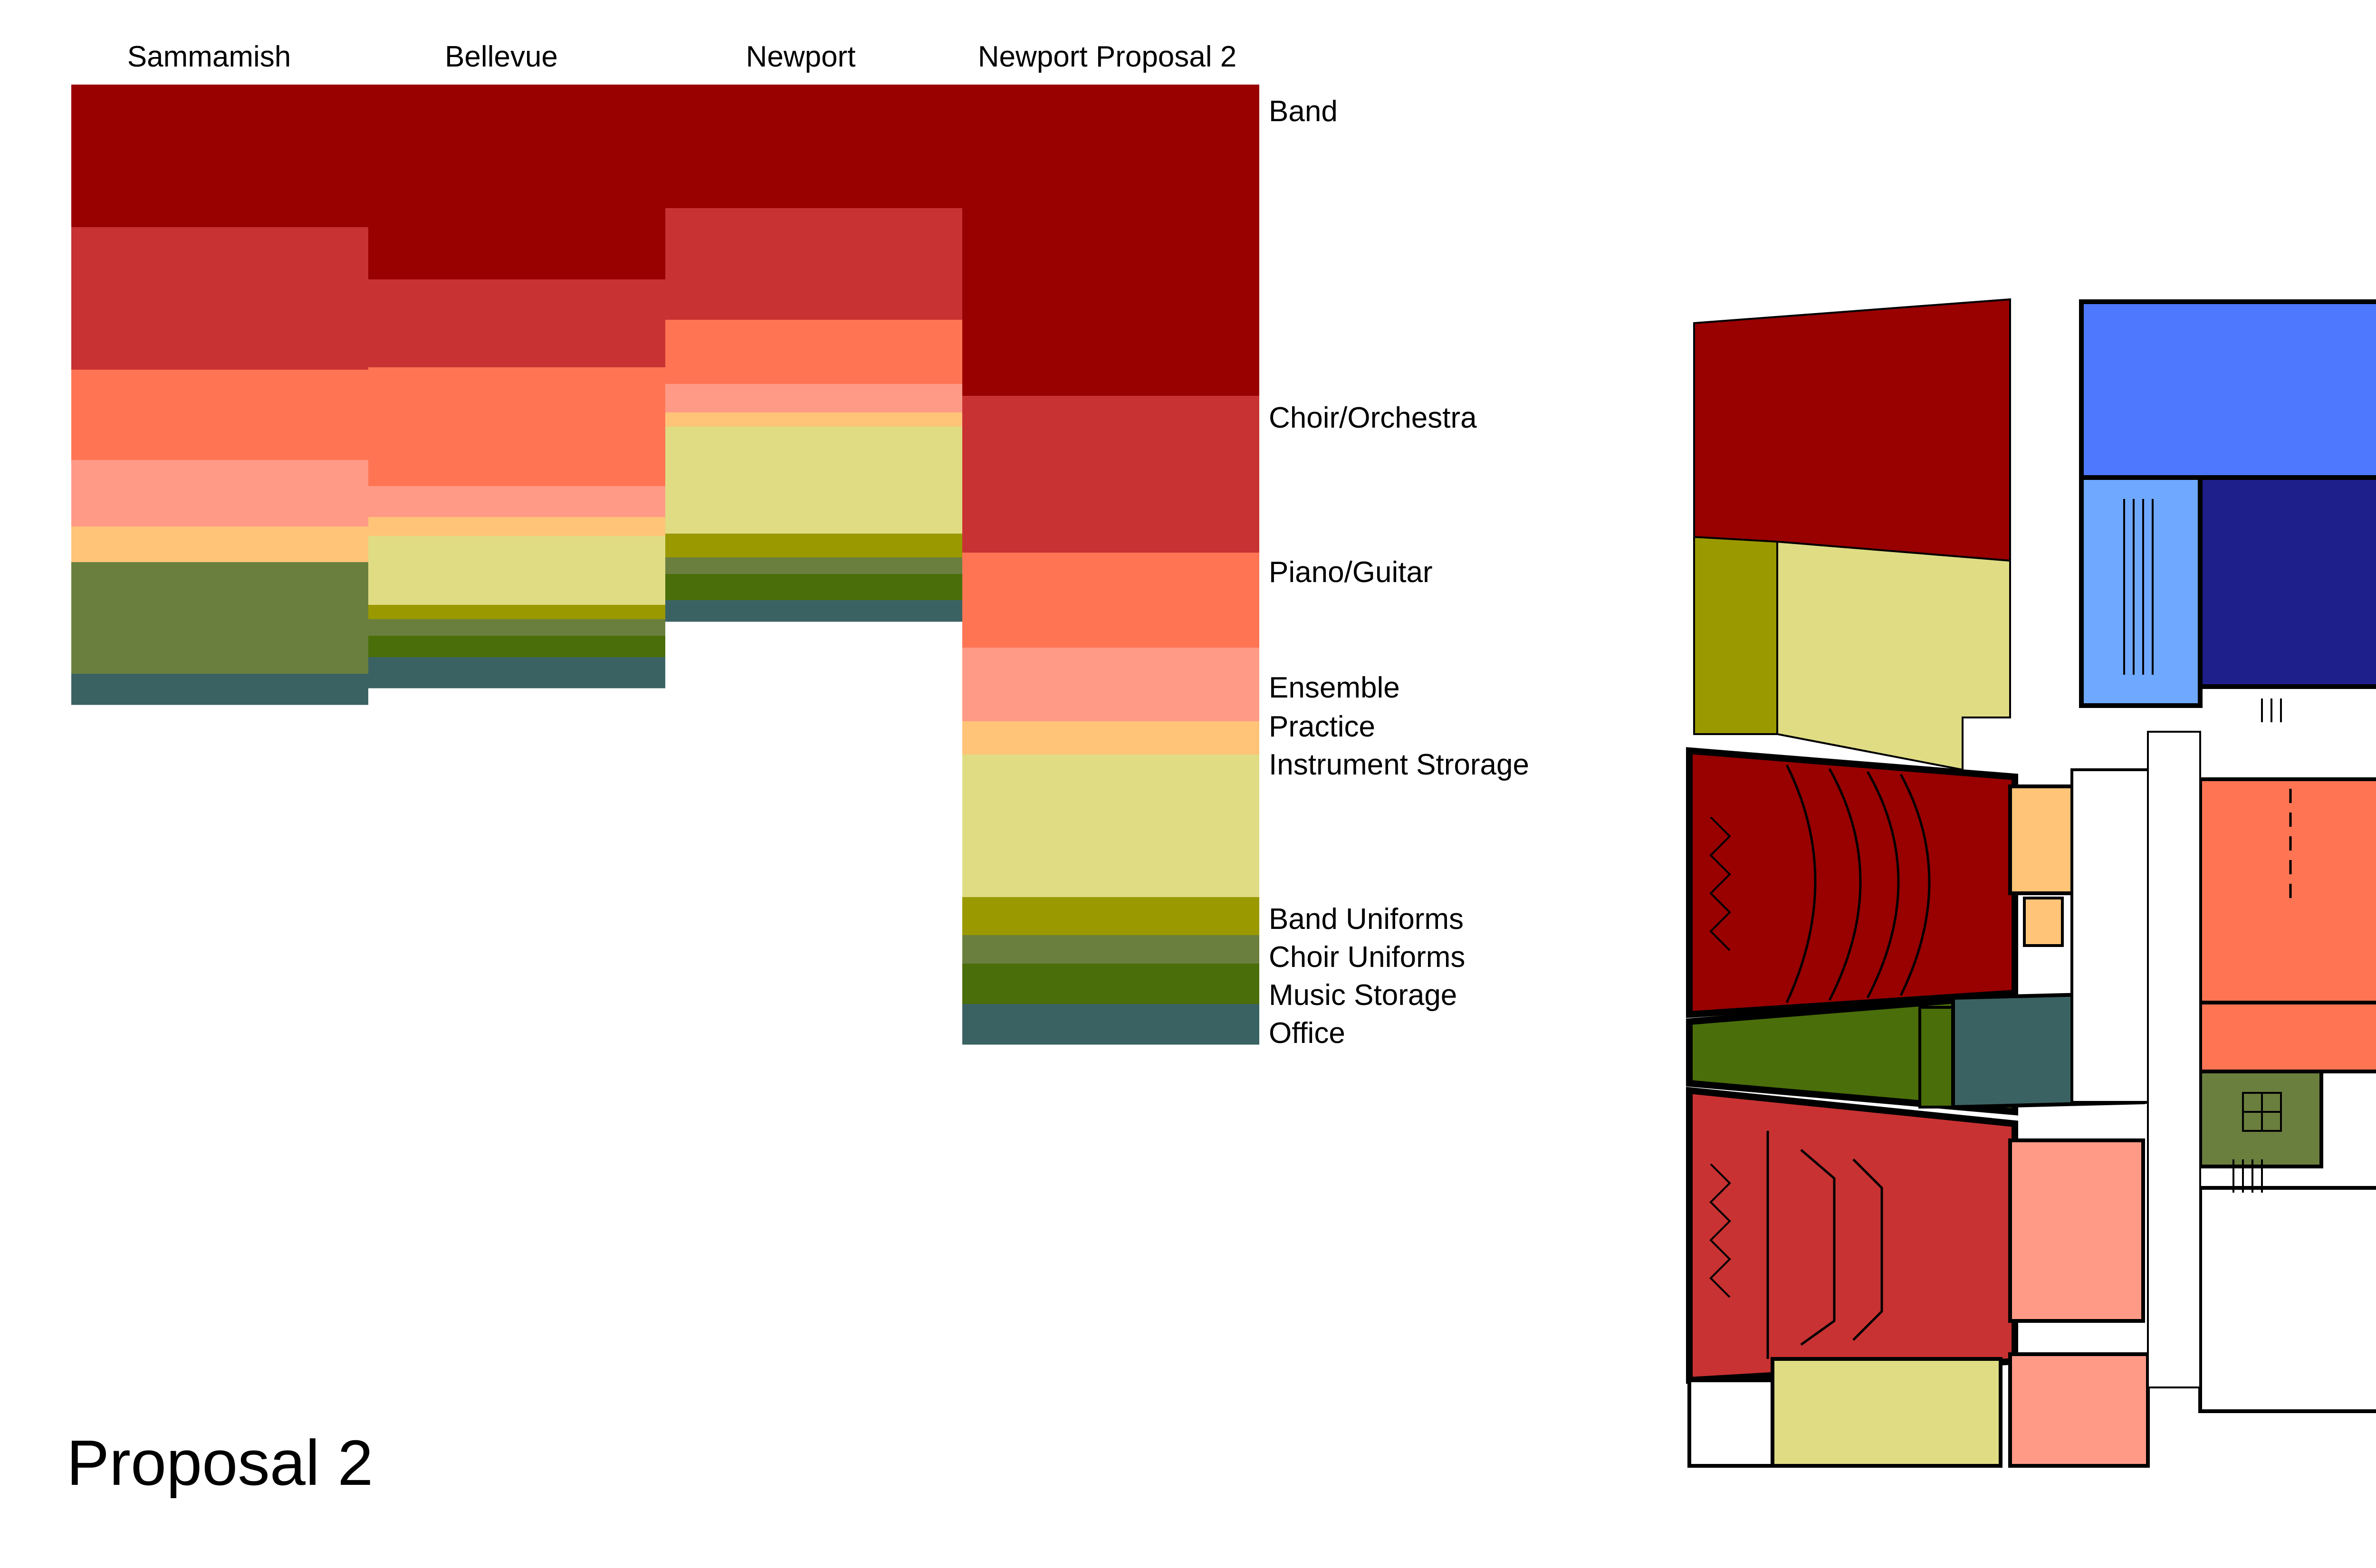 The height and width of the screenshot is (1568, 2376). What do you see at coordinates (1107, 57) in the screenshot?
I see `column-header-newport-proposal-2: Newport Proposal 2` at bounding box center [1107, 57].